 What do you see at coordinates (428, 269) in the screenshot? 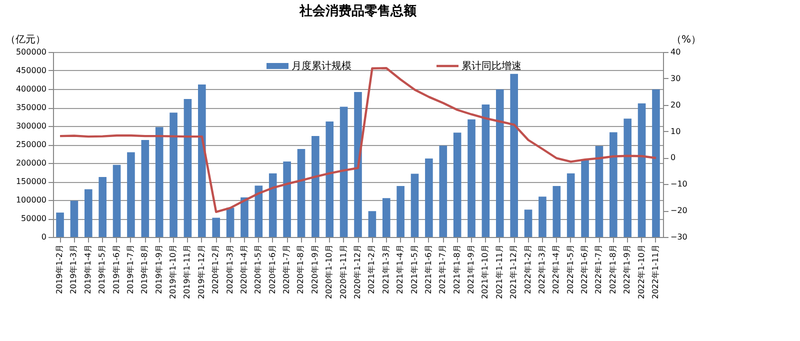
I see `x-tick-label: 2021年1-6月` at bounding box center [428, 269].